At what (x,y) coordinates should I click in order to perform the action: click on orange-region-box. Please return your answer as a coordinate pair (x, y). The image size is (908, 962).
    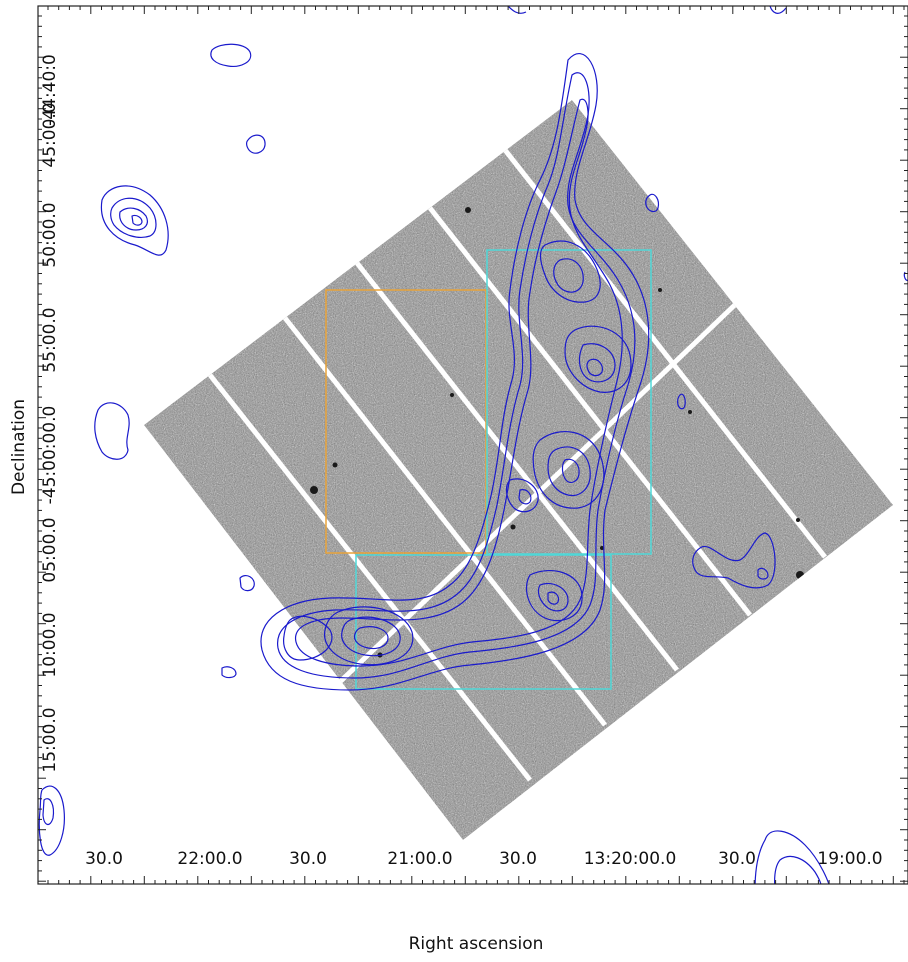
    Looking at the image, I should click on (406, 421).